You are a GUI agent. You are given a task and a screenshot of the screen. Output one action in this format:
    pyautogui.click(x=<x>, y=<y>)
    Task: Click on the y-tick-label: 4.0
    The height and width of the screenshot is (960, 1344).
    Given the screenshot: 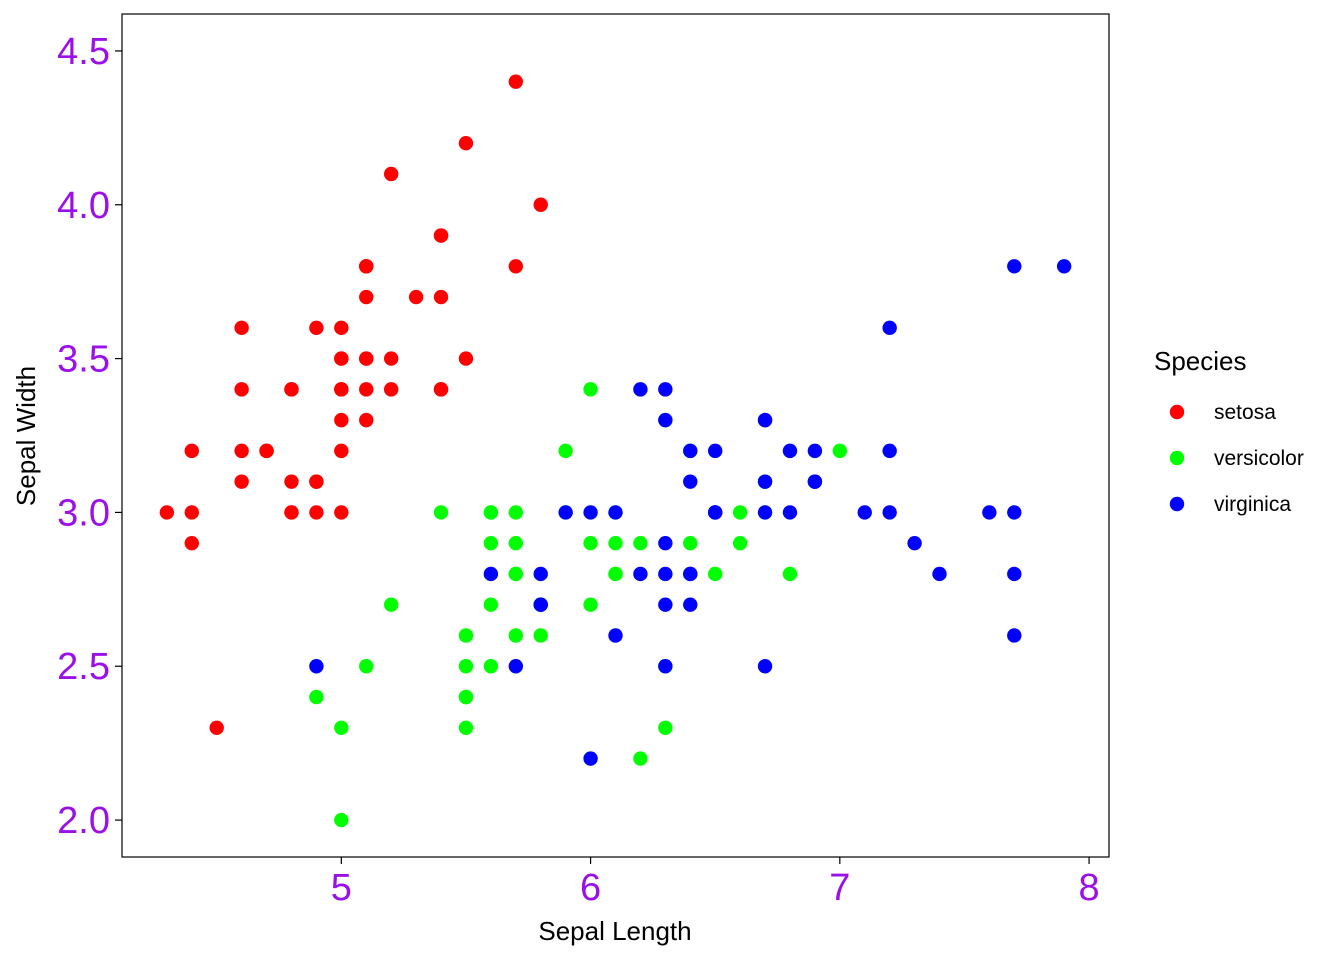 What is the action you would take?
    pyautogui.click(x=83, y=206)
    